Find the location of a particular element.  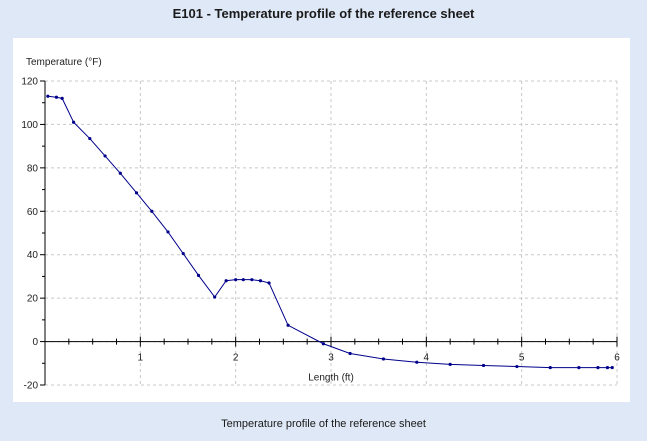

y-tick-label: 60 is located at coordinates (33, 212).